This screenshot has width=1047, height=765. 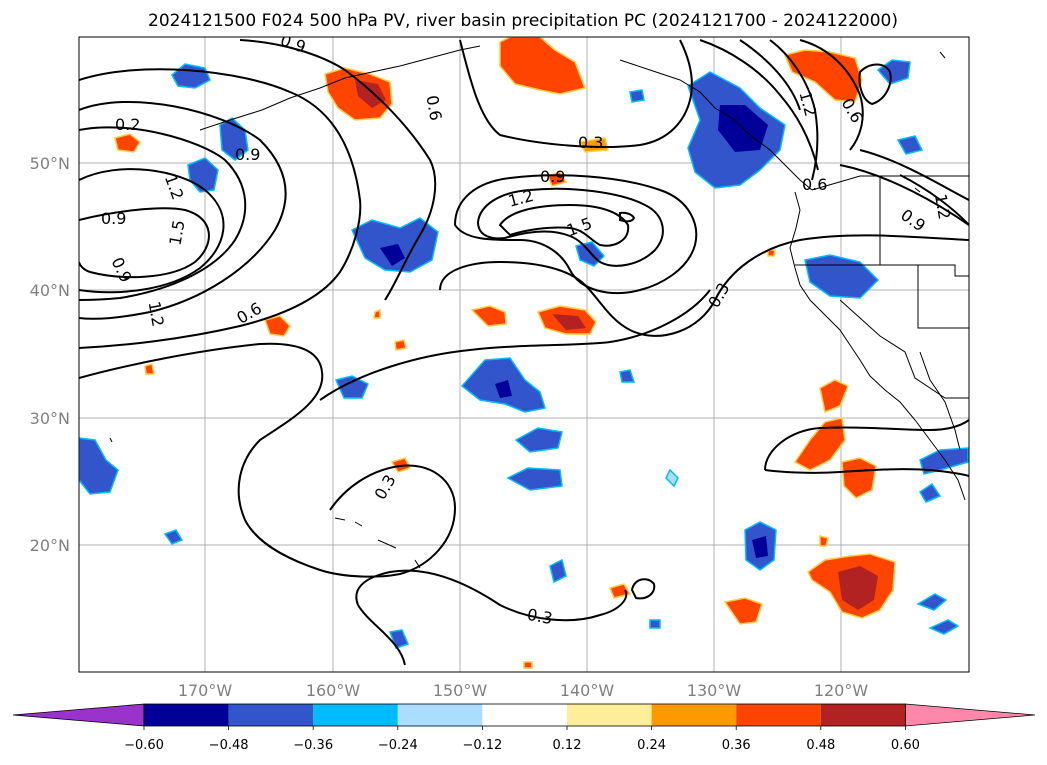 What do you see at coordinates (50, 163) in the screenshot?
I see `lat-label: 50°N` at bounding box center [50, 163].